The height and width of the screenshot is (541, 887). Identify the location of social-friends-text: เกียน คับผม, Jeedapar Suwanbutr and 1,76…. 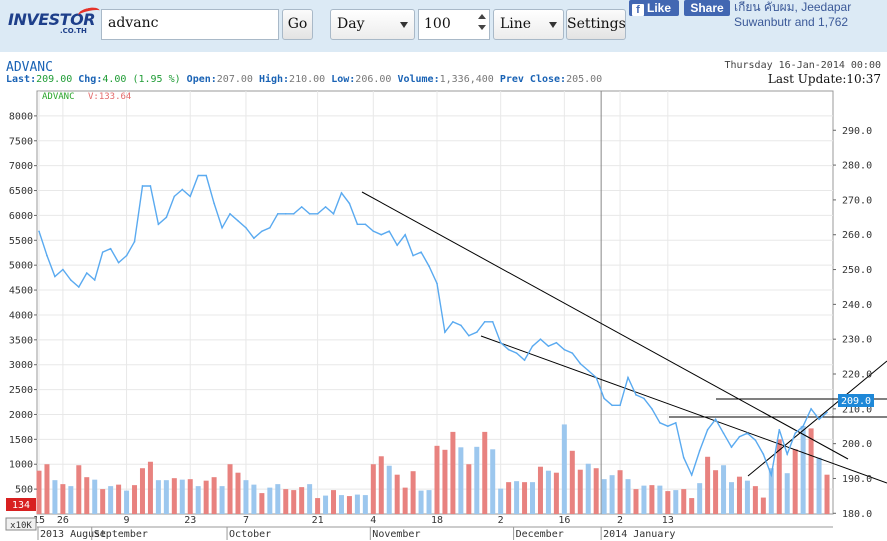
(793, 14).